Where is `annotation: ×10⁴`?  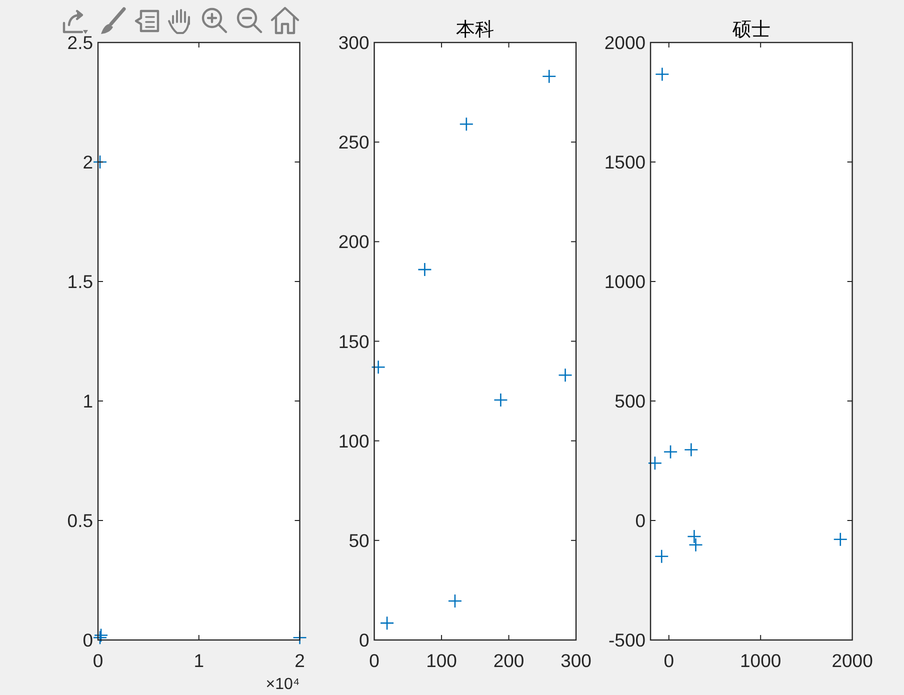
annotation: ×10⁴ is located at coordinates (283, 684).